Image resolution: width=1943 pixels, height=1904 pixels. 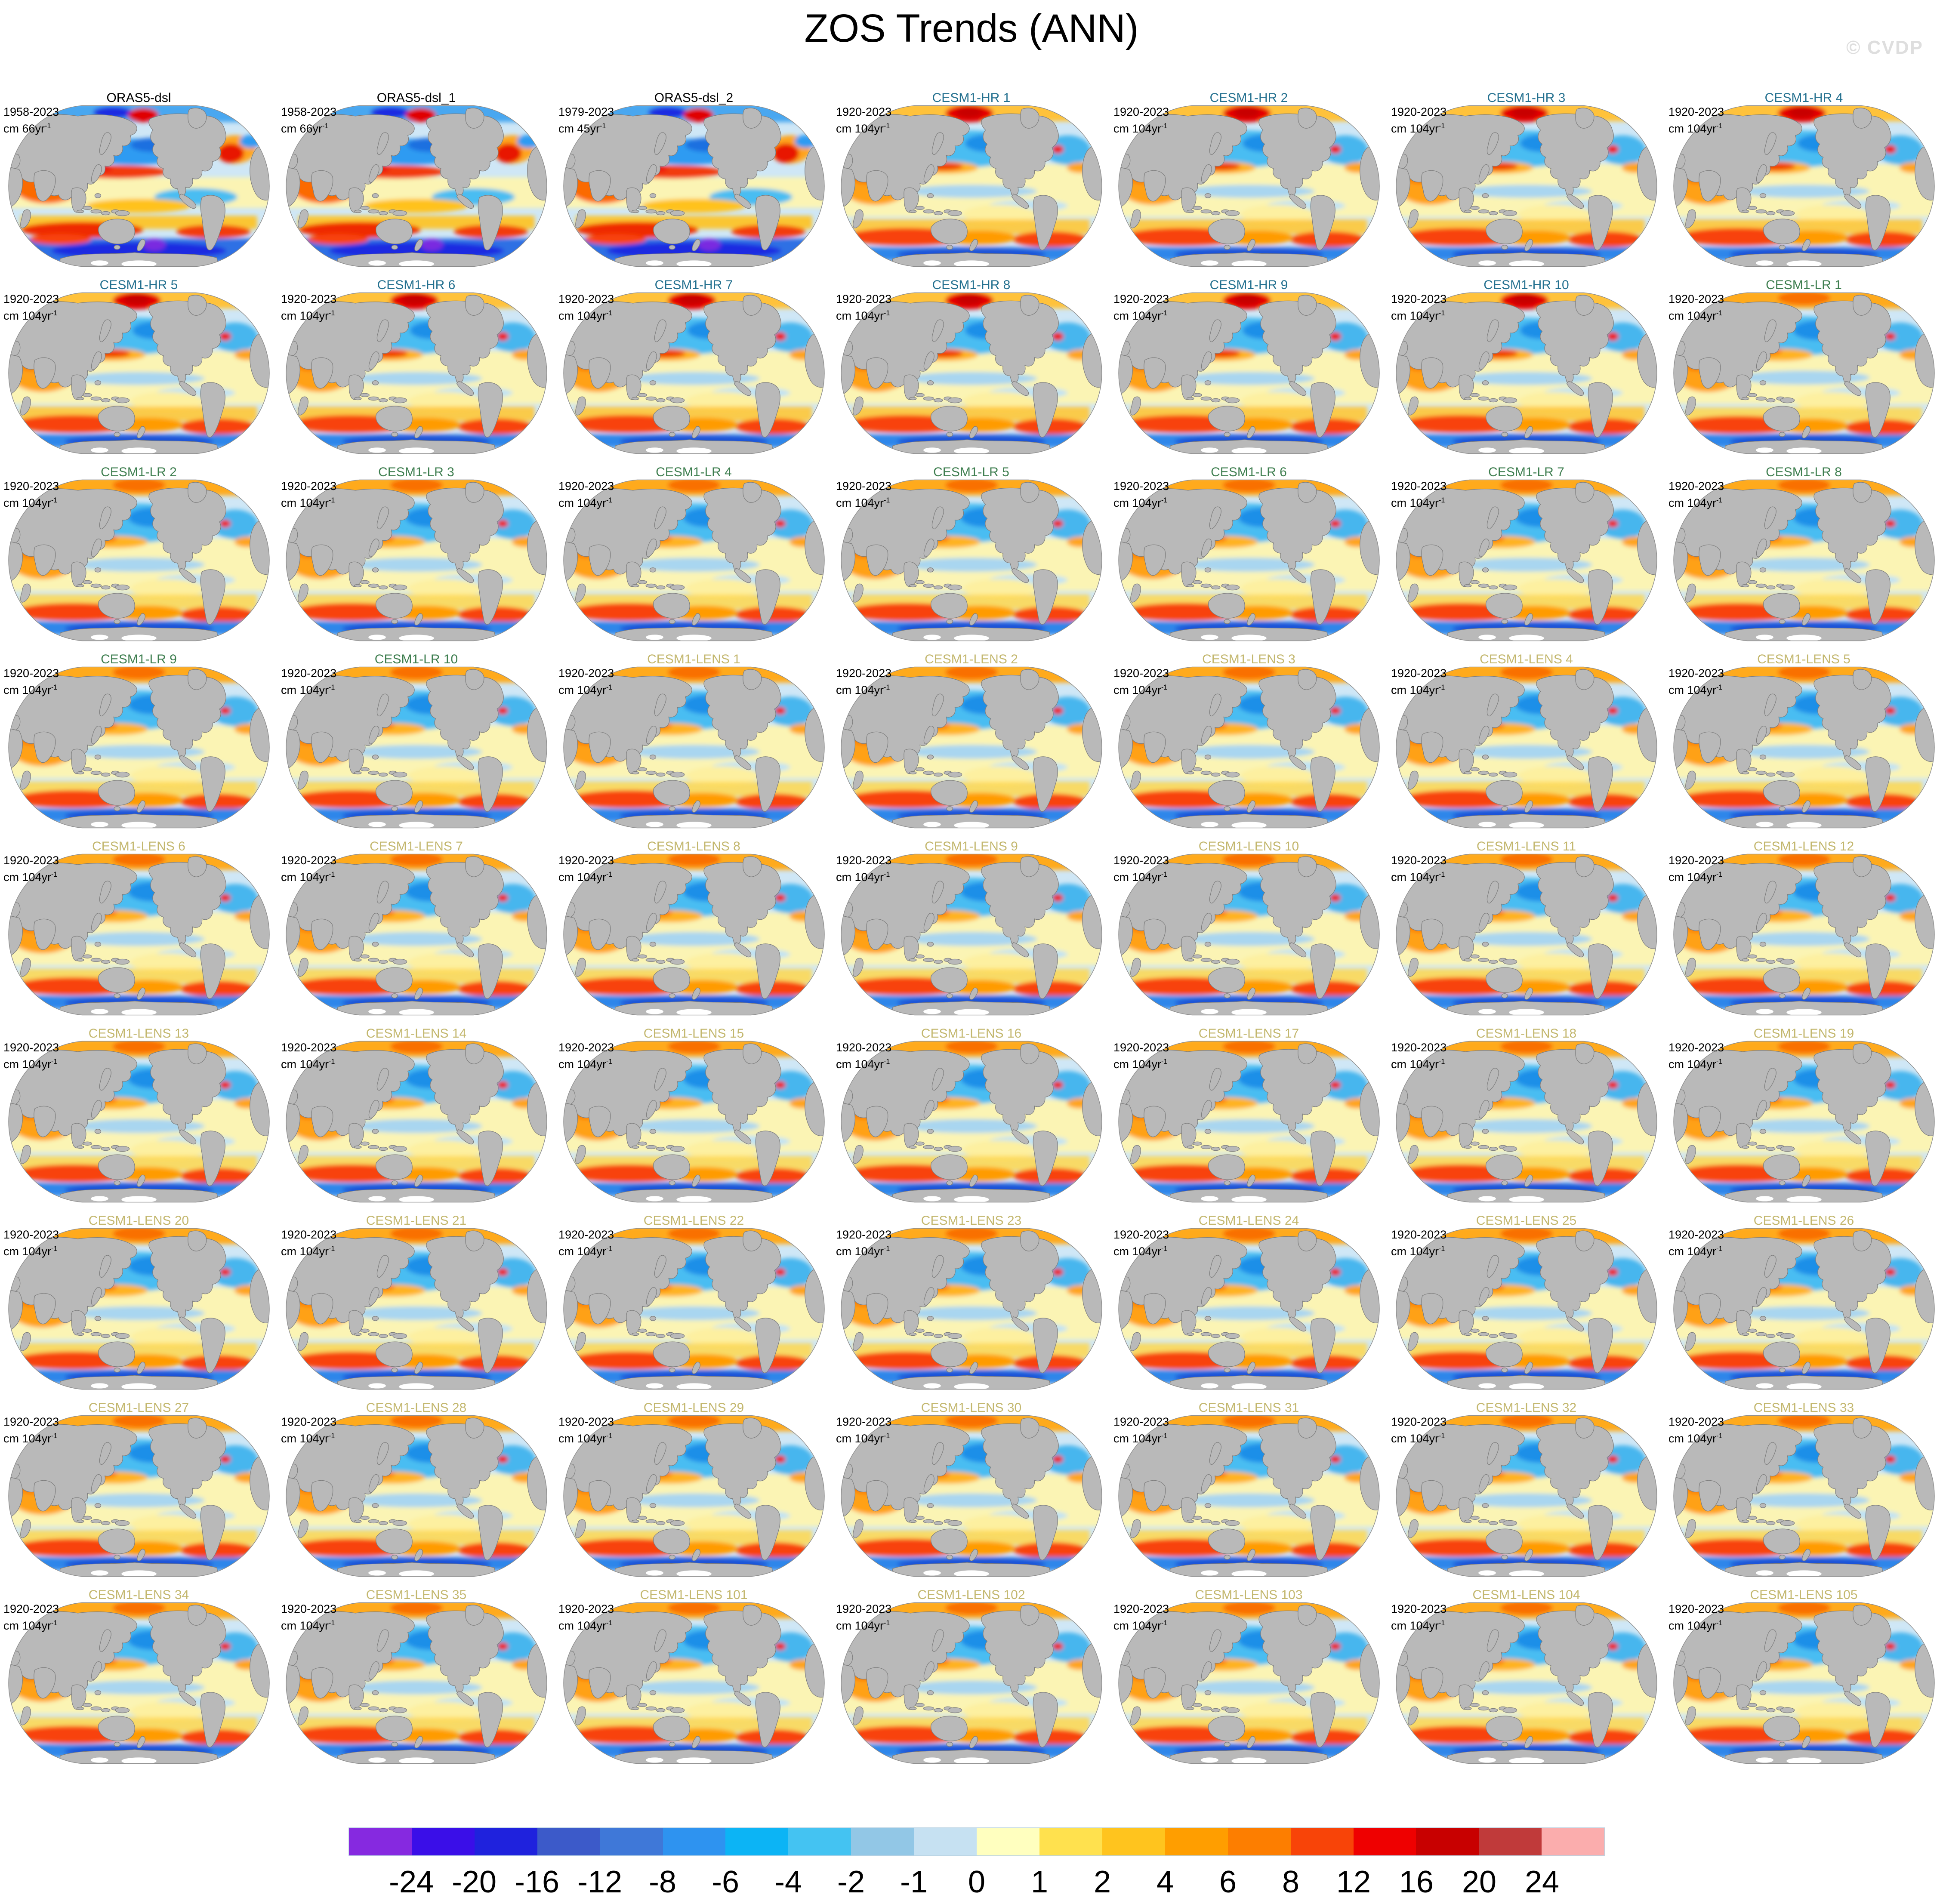 I want to click on panel-title: CESM1-LR 1, so click(x=1804, y=285).